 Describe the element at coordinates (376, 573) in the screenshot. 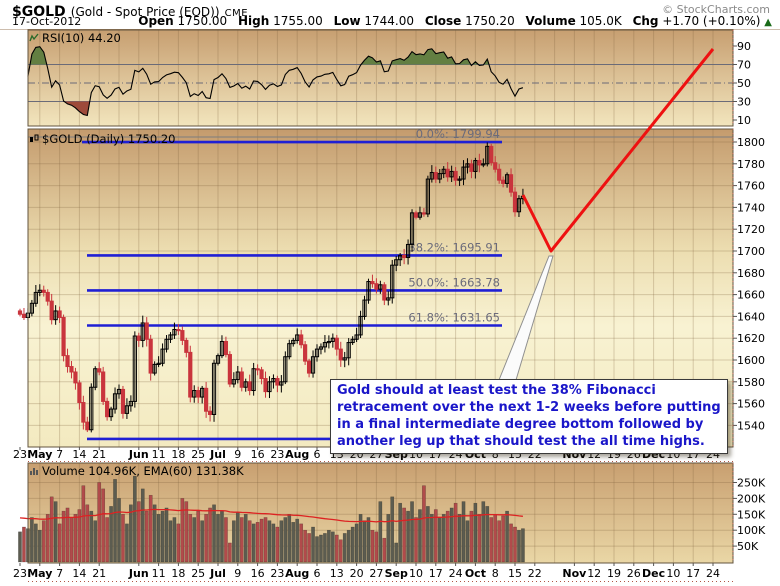

I see `svg-text: 27` at that location.